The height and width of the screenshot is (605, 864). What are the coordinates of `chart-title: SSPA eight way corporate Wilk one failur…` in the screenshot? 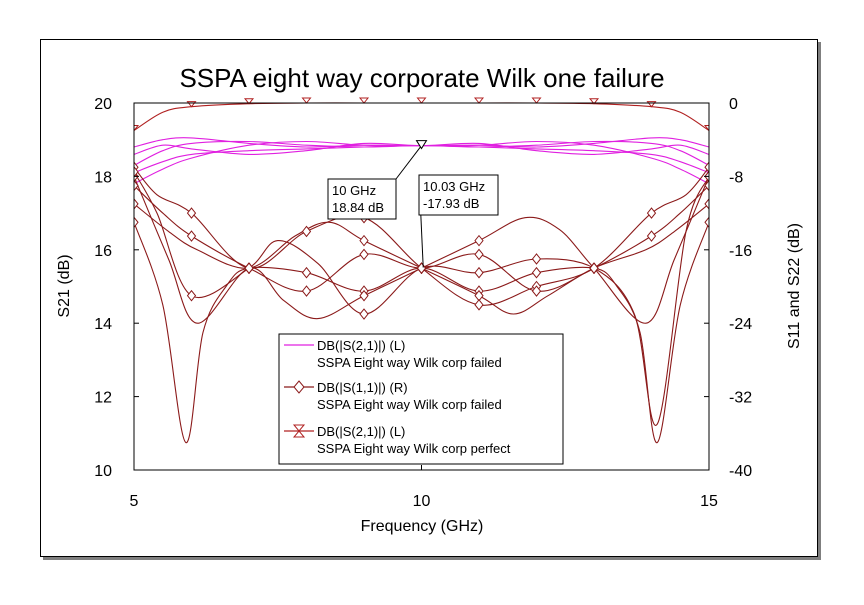 It's located at (421, 78).